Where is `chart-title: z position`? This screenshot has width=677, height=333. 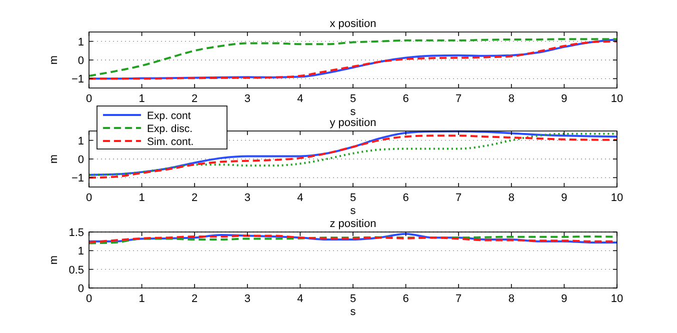
chart-title: z position is located at coordinates (353, 224).